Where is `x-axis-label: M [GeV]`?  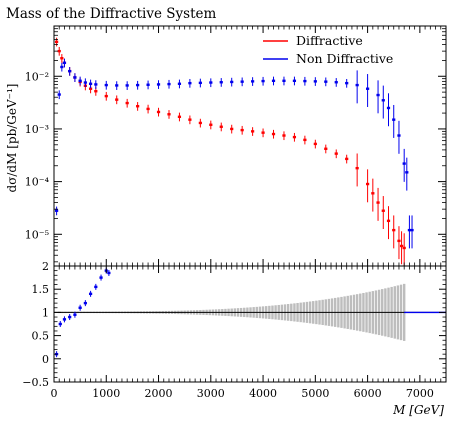 x-axis-label: M [GeV] is located at coordinates (418, 410).